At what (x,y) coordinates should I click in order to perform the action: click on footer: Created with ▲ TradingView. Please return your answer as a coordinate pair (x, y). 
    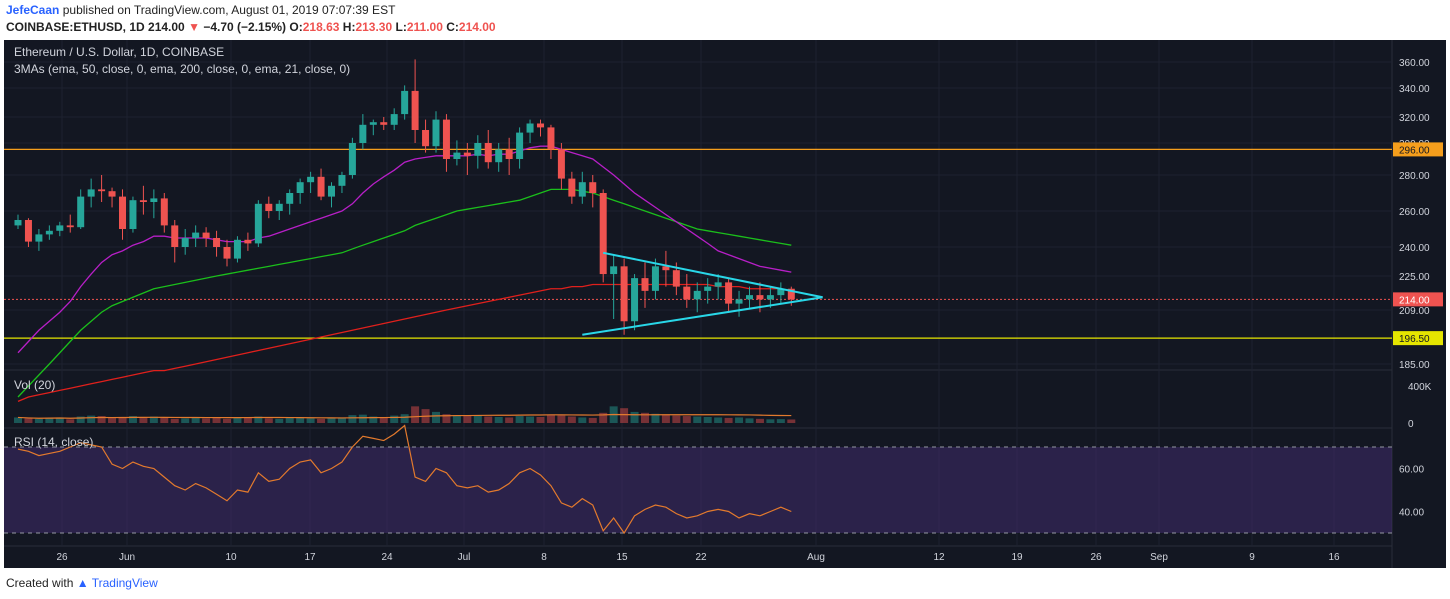
    Looking at the image, I should click on (82, 583).